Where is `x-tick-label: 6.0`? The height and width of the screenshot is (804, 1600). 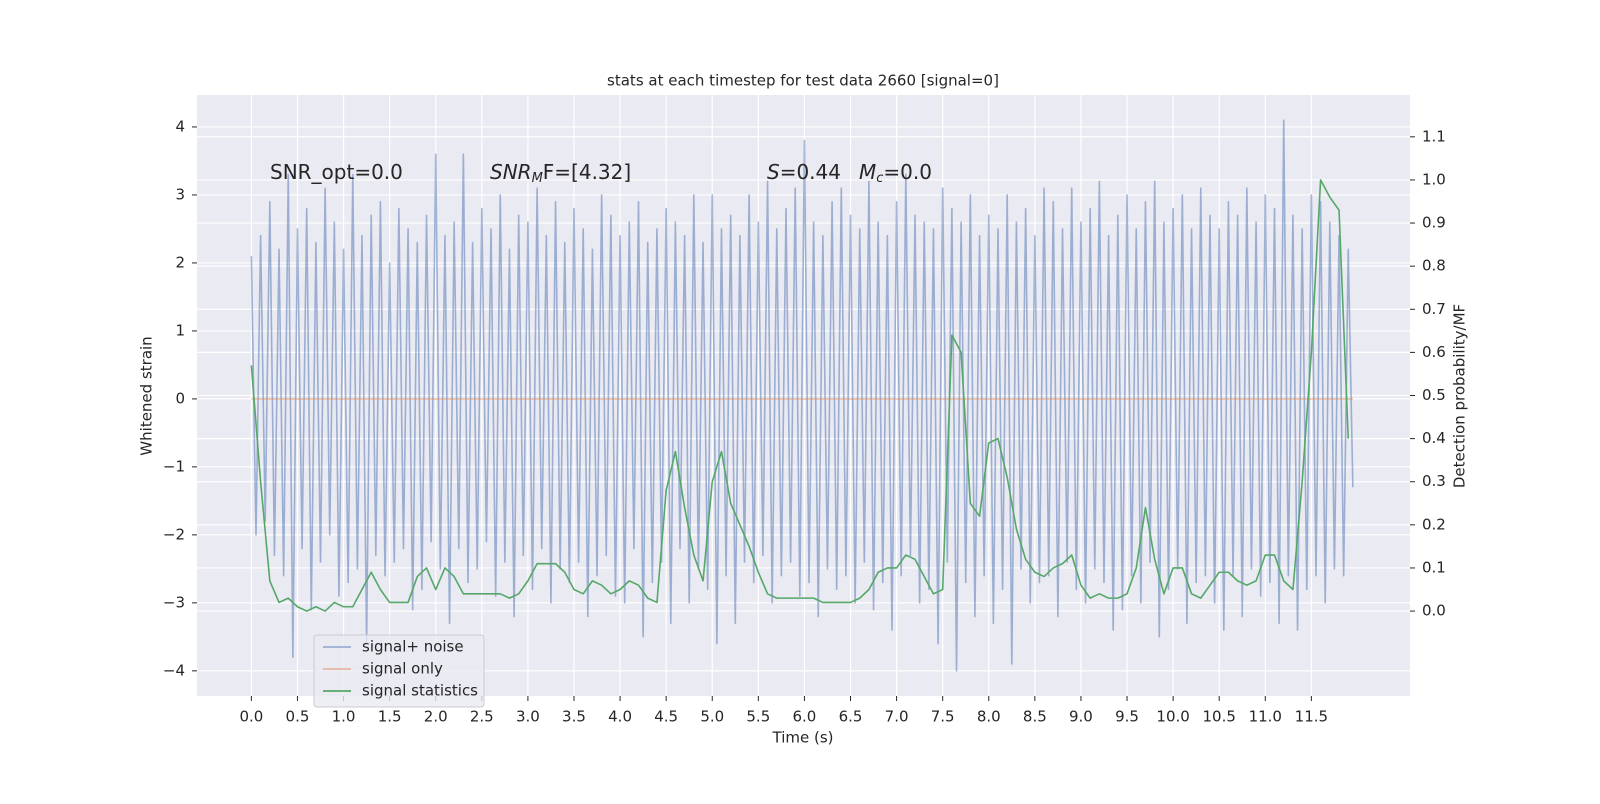
x-tick-label: 6.0 is located at coordinates (804, 717).